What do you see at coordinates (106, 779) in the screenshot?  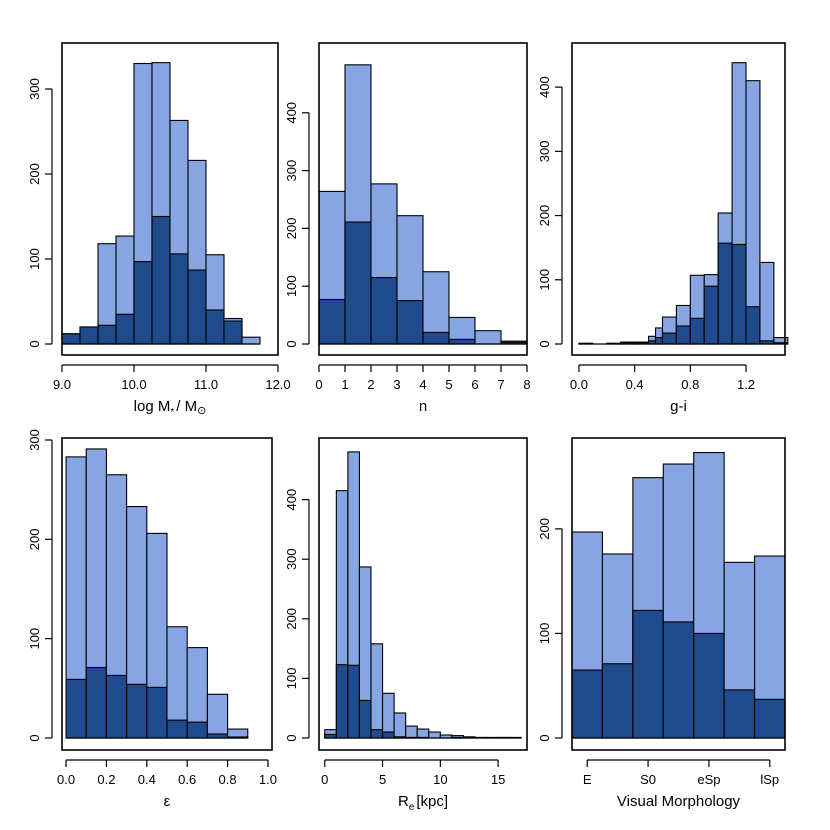 I see `x-tick-label: 0.2` at bounding box center [106, 779].